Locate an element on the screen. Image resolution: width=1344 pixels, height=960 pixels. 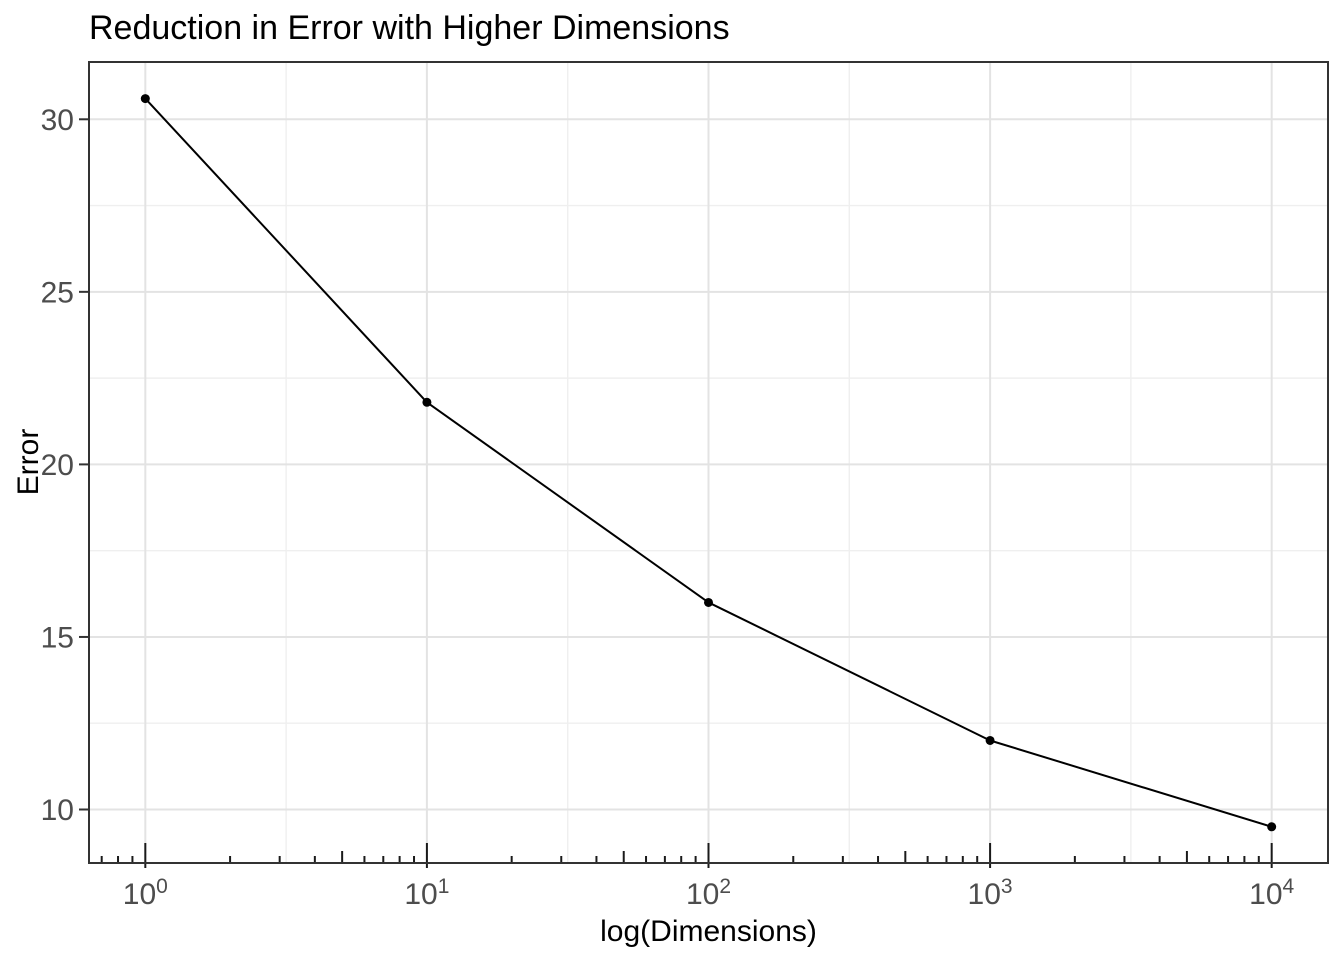
y-tick-label: 20 is located at coordinates (57, 465).